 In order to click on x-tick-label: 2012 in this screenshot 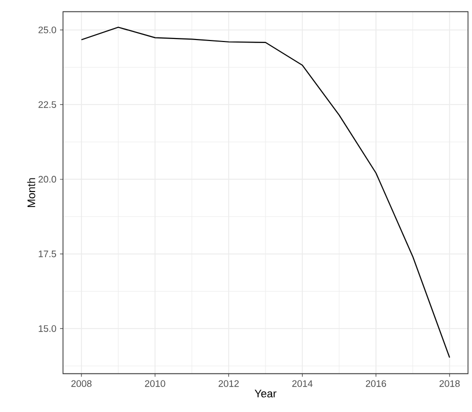, I will do `click(228, 383)`.